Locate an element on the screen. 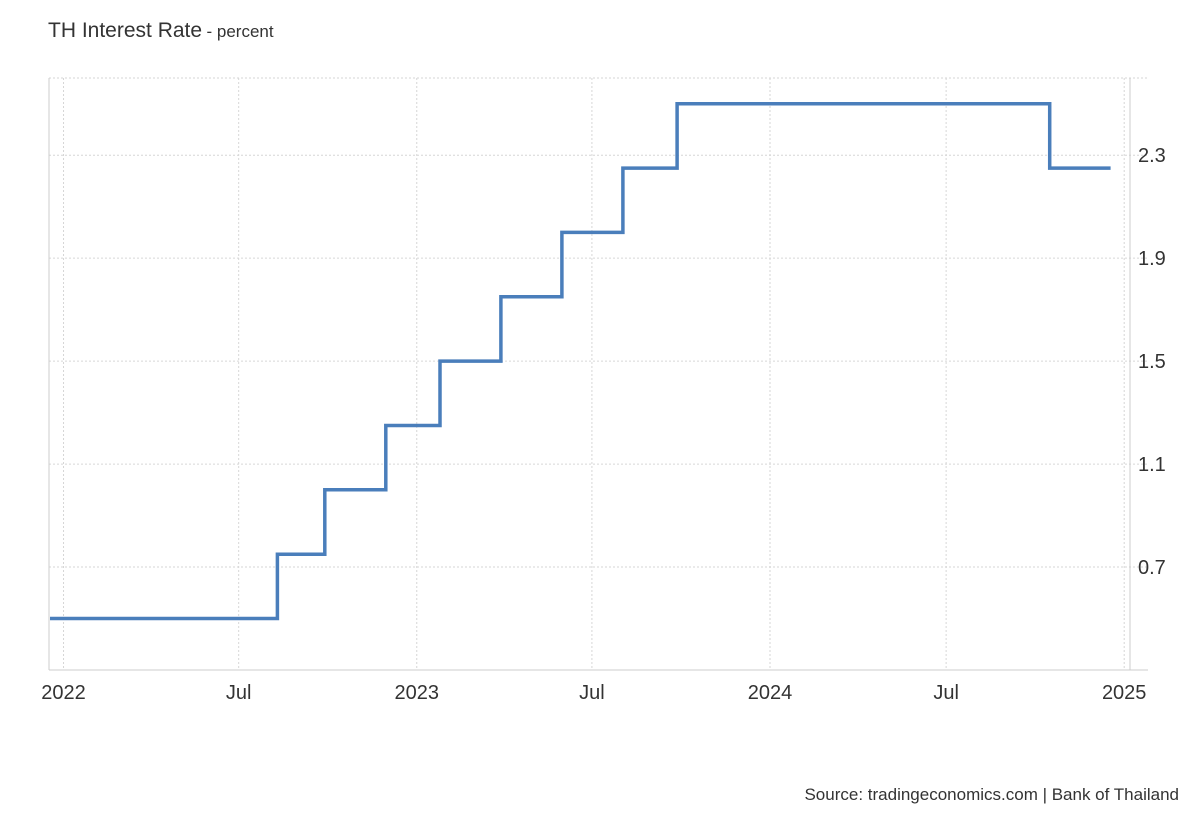 The image size is (1200, 820). x-tick-label: 2022 is located at coordinates (63, 693).